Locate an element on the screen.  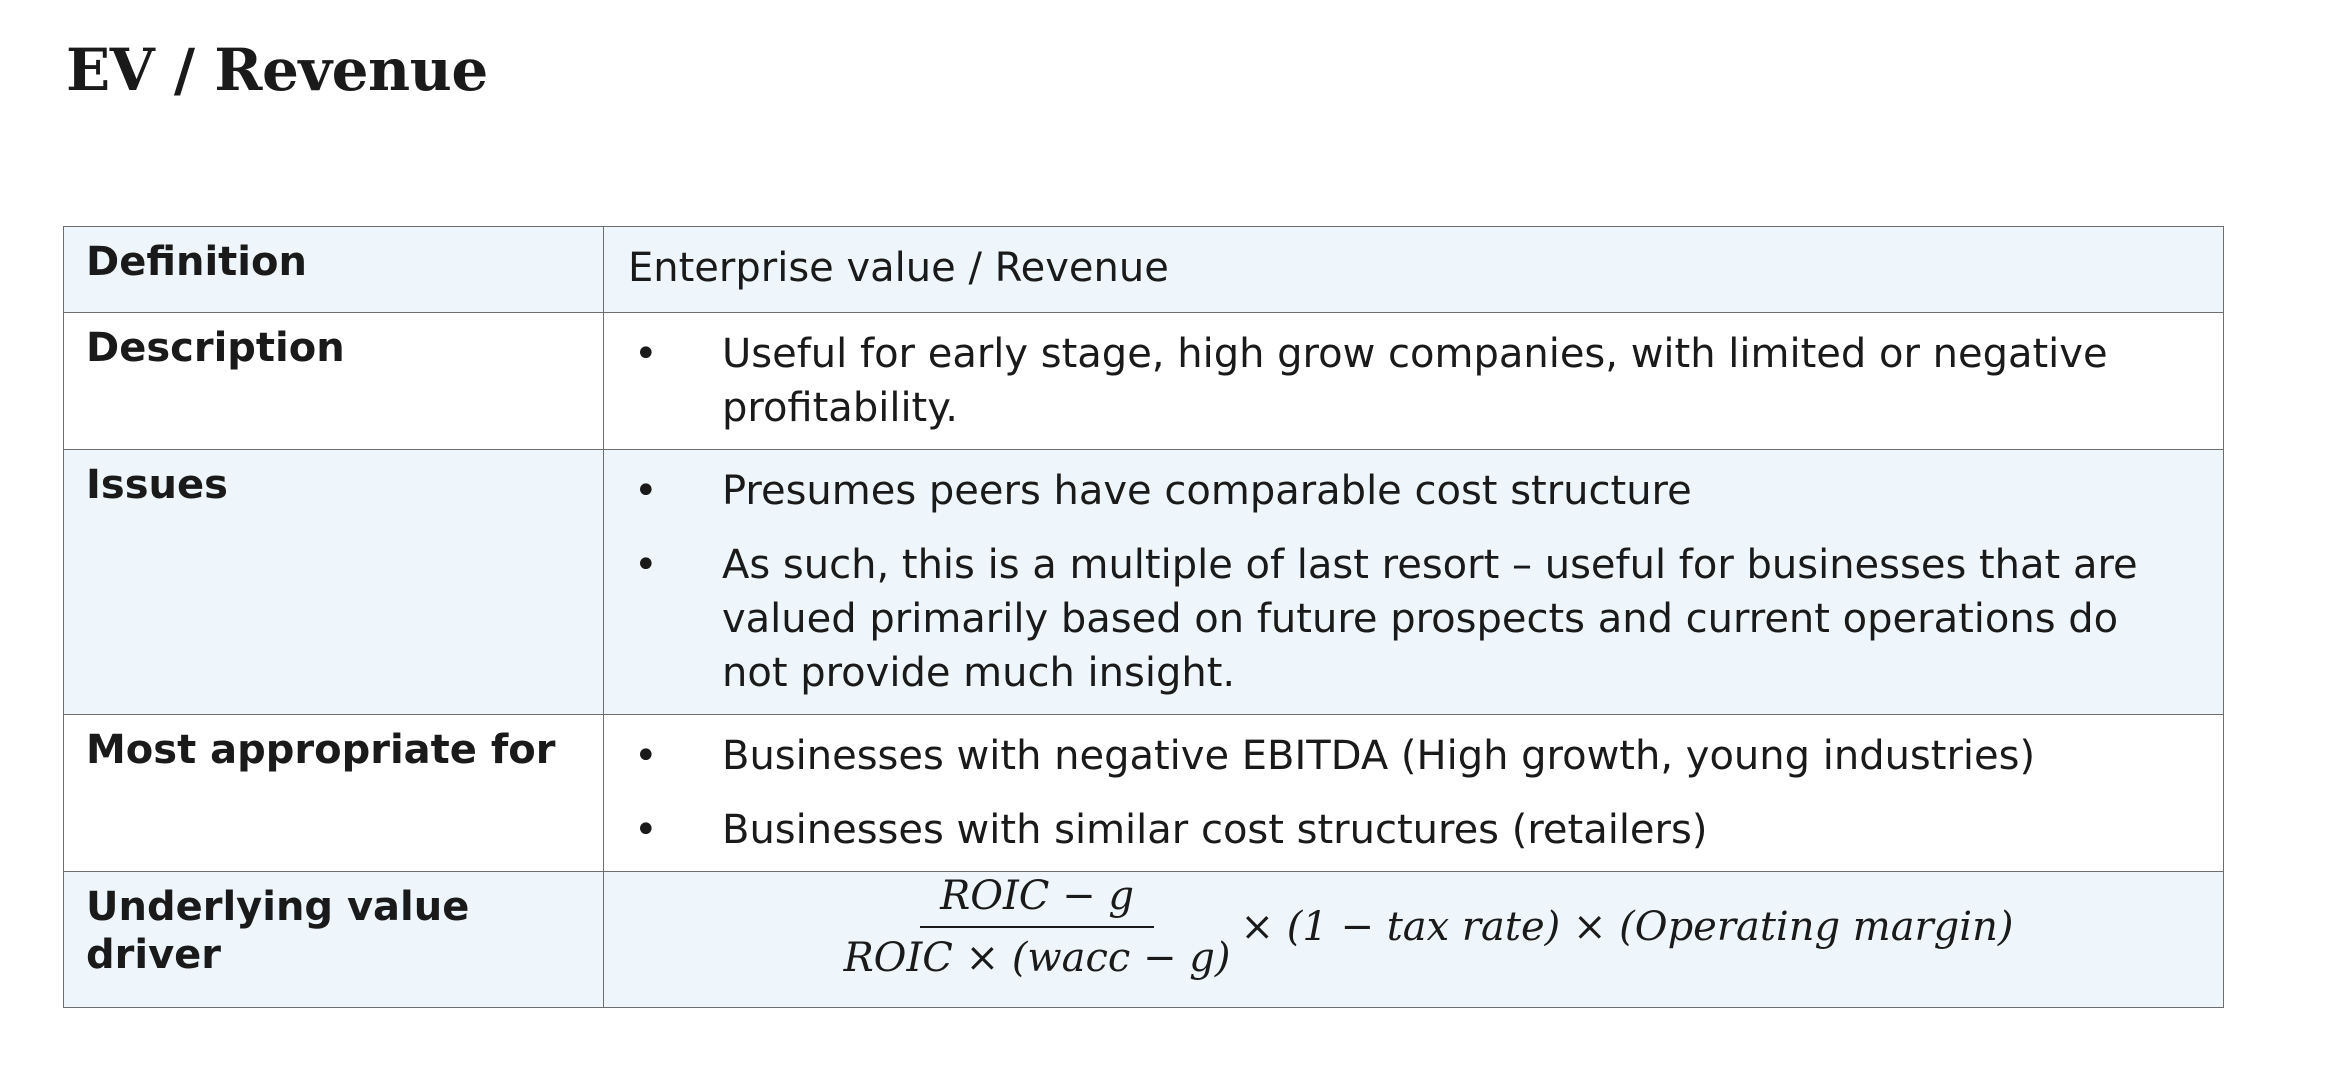
table-row-definition: Definition Enterprise value / Revenue is located at coordinates (1143, 269).